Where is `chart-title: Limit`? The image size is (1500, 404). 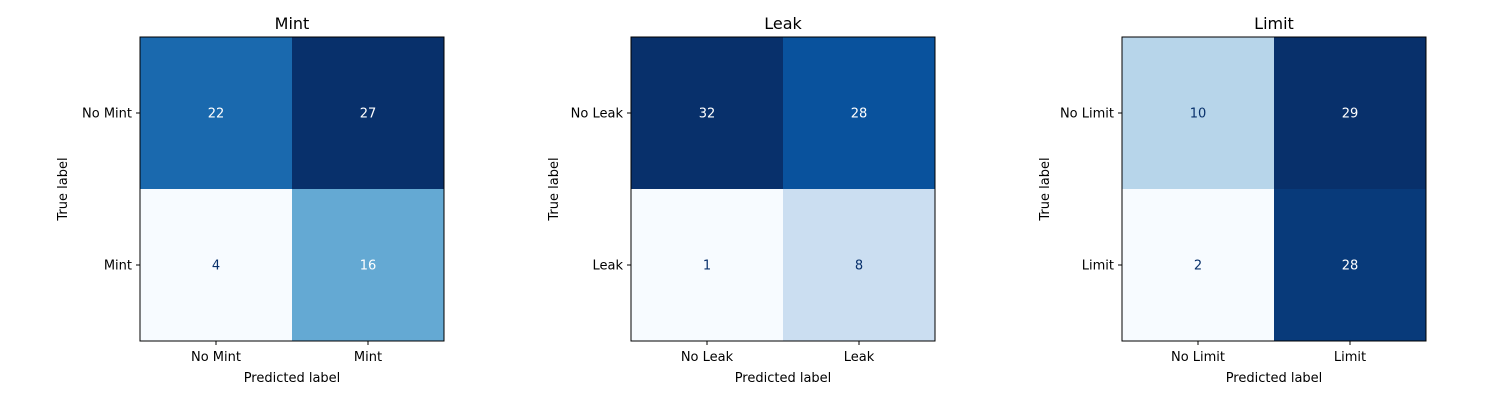
chart-title: Limit is located at coordinates (1274, 23).